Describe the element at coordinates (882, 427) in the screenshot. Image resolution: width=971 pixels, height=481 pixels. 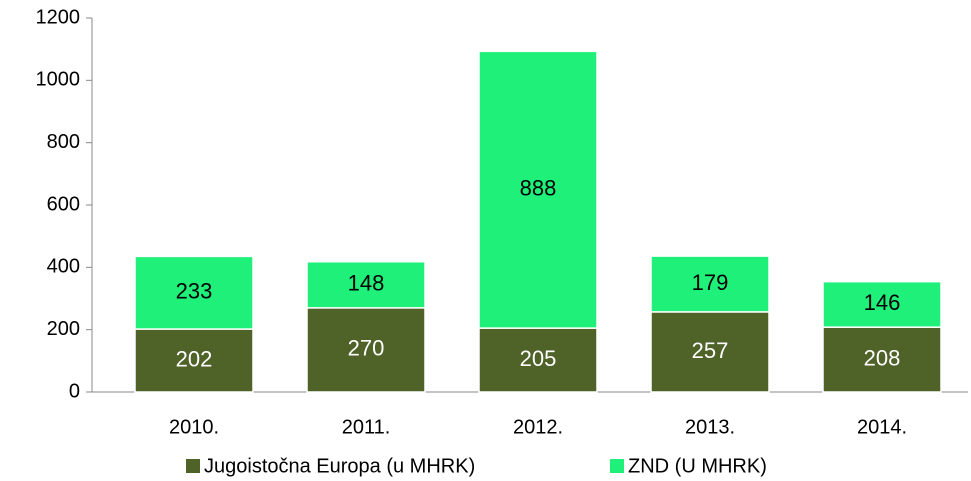
I see `x-tick-label: 2014.` at that location.